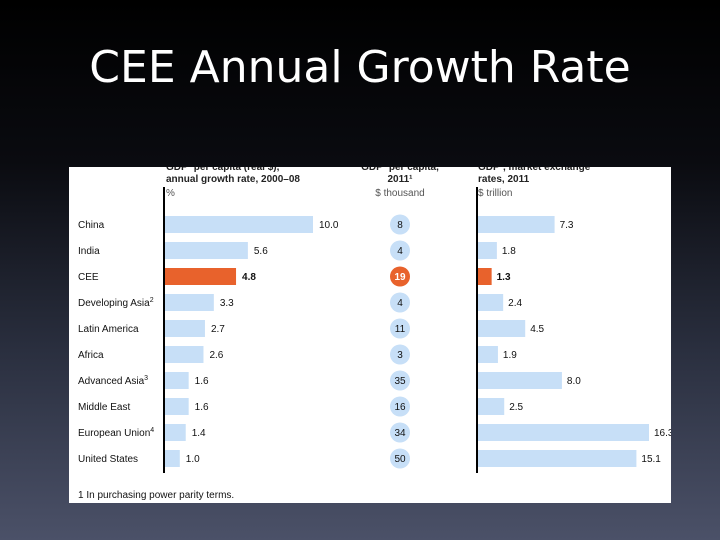 The width and height of the screenshot is (720, 540). I want to click on category-label: European Union4, so click(116, 433).